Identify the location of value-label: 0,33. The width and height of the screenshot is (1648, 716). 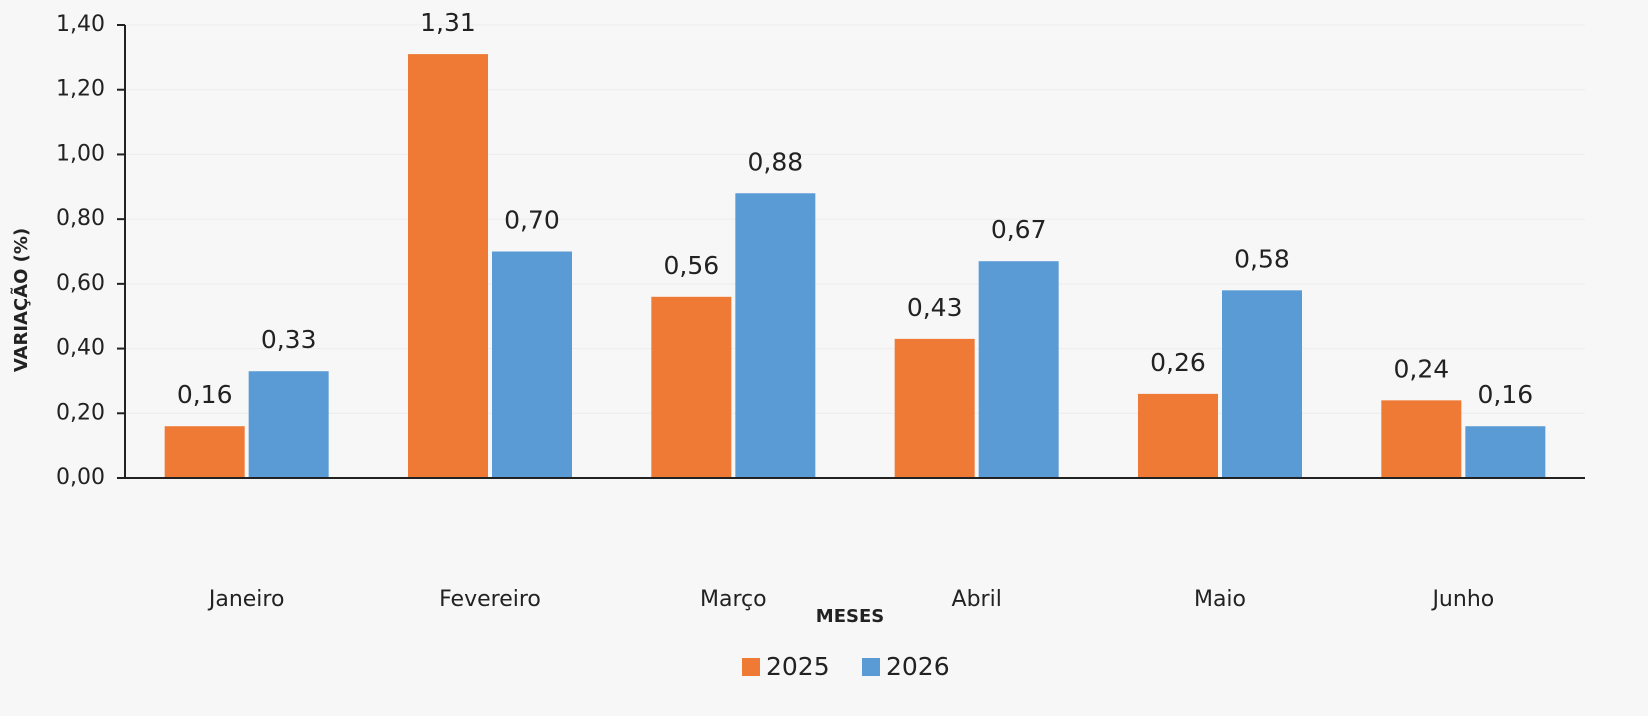
(289, 339).